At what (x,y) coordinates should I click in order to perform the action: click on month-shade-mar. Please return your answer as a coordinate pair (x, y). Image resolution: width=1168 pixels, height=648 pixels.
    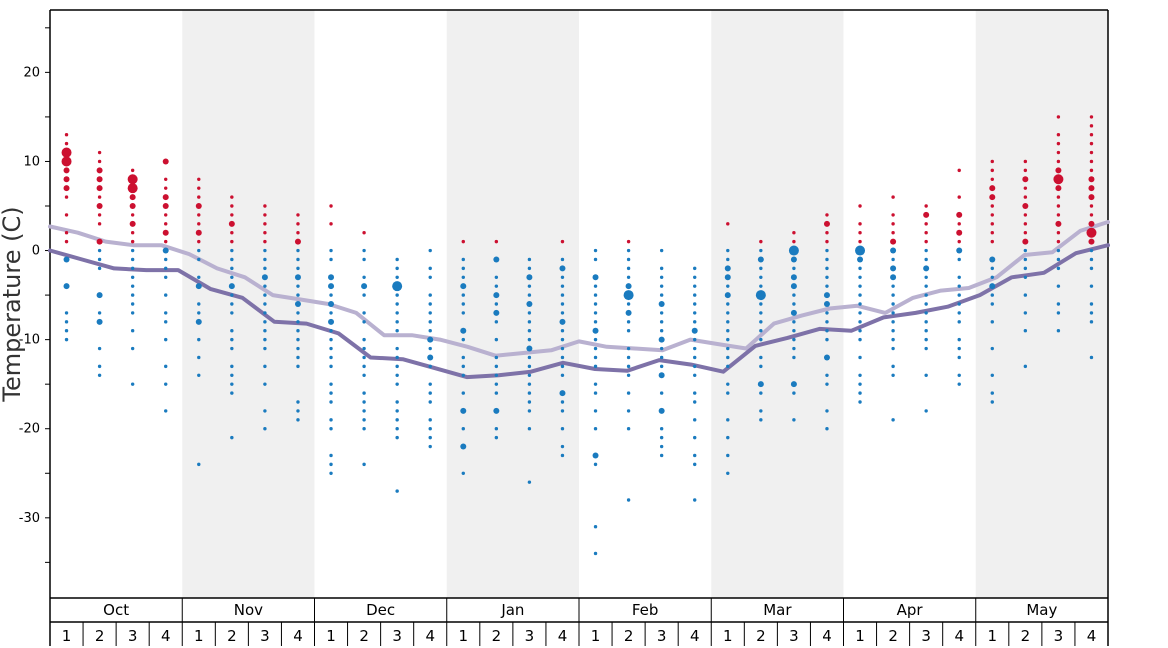
    Looking at the image, I should click on (777, 304).